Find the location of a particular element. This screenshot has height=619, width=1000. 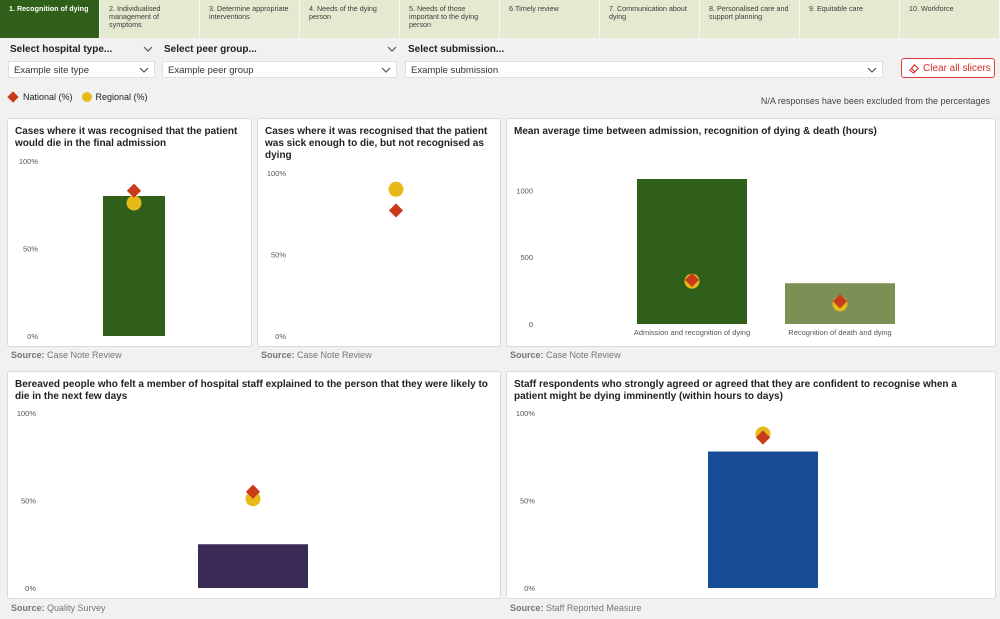

submission-dropdown: Example submission is located at coordinates (644, 69).